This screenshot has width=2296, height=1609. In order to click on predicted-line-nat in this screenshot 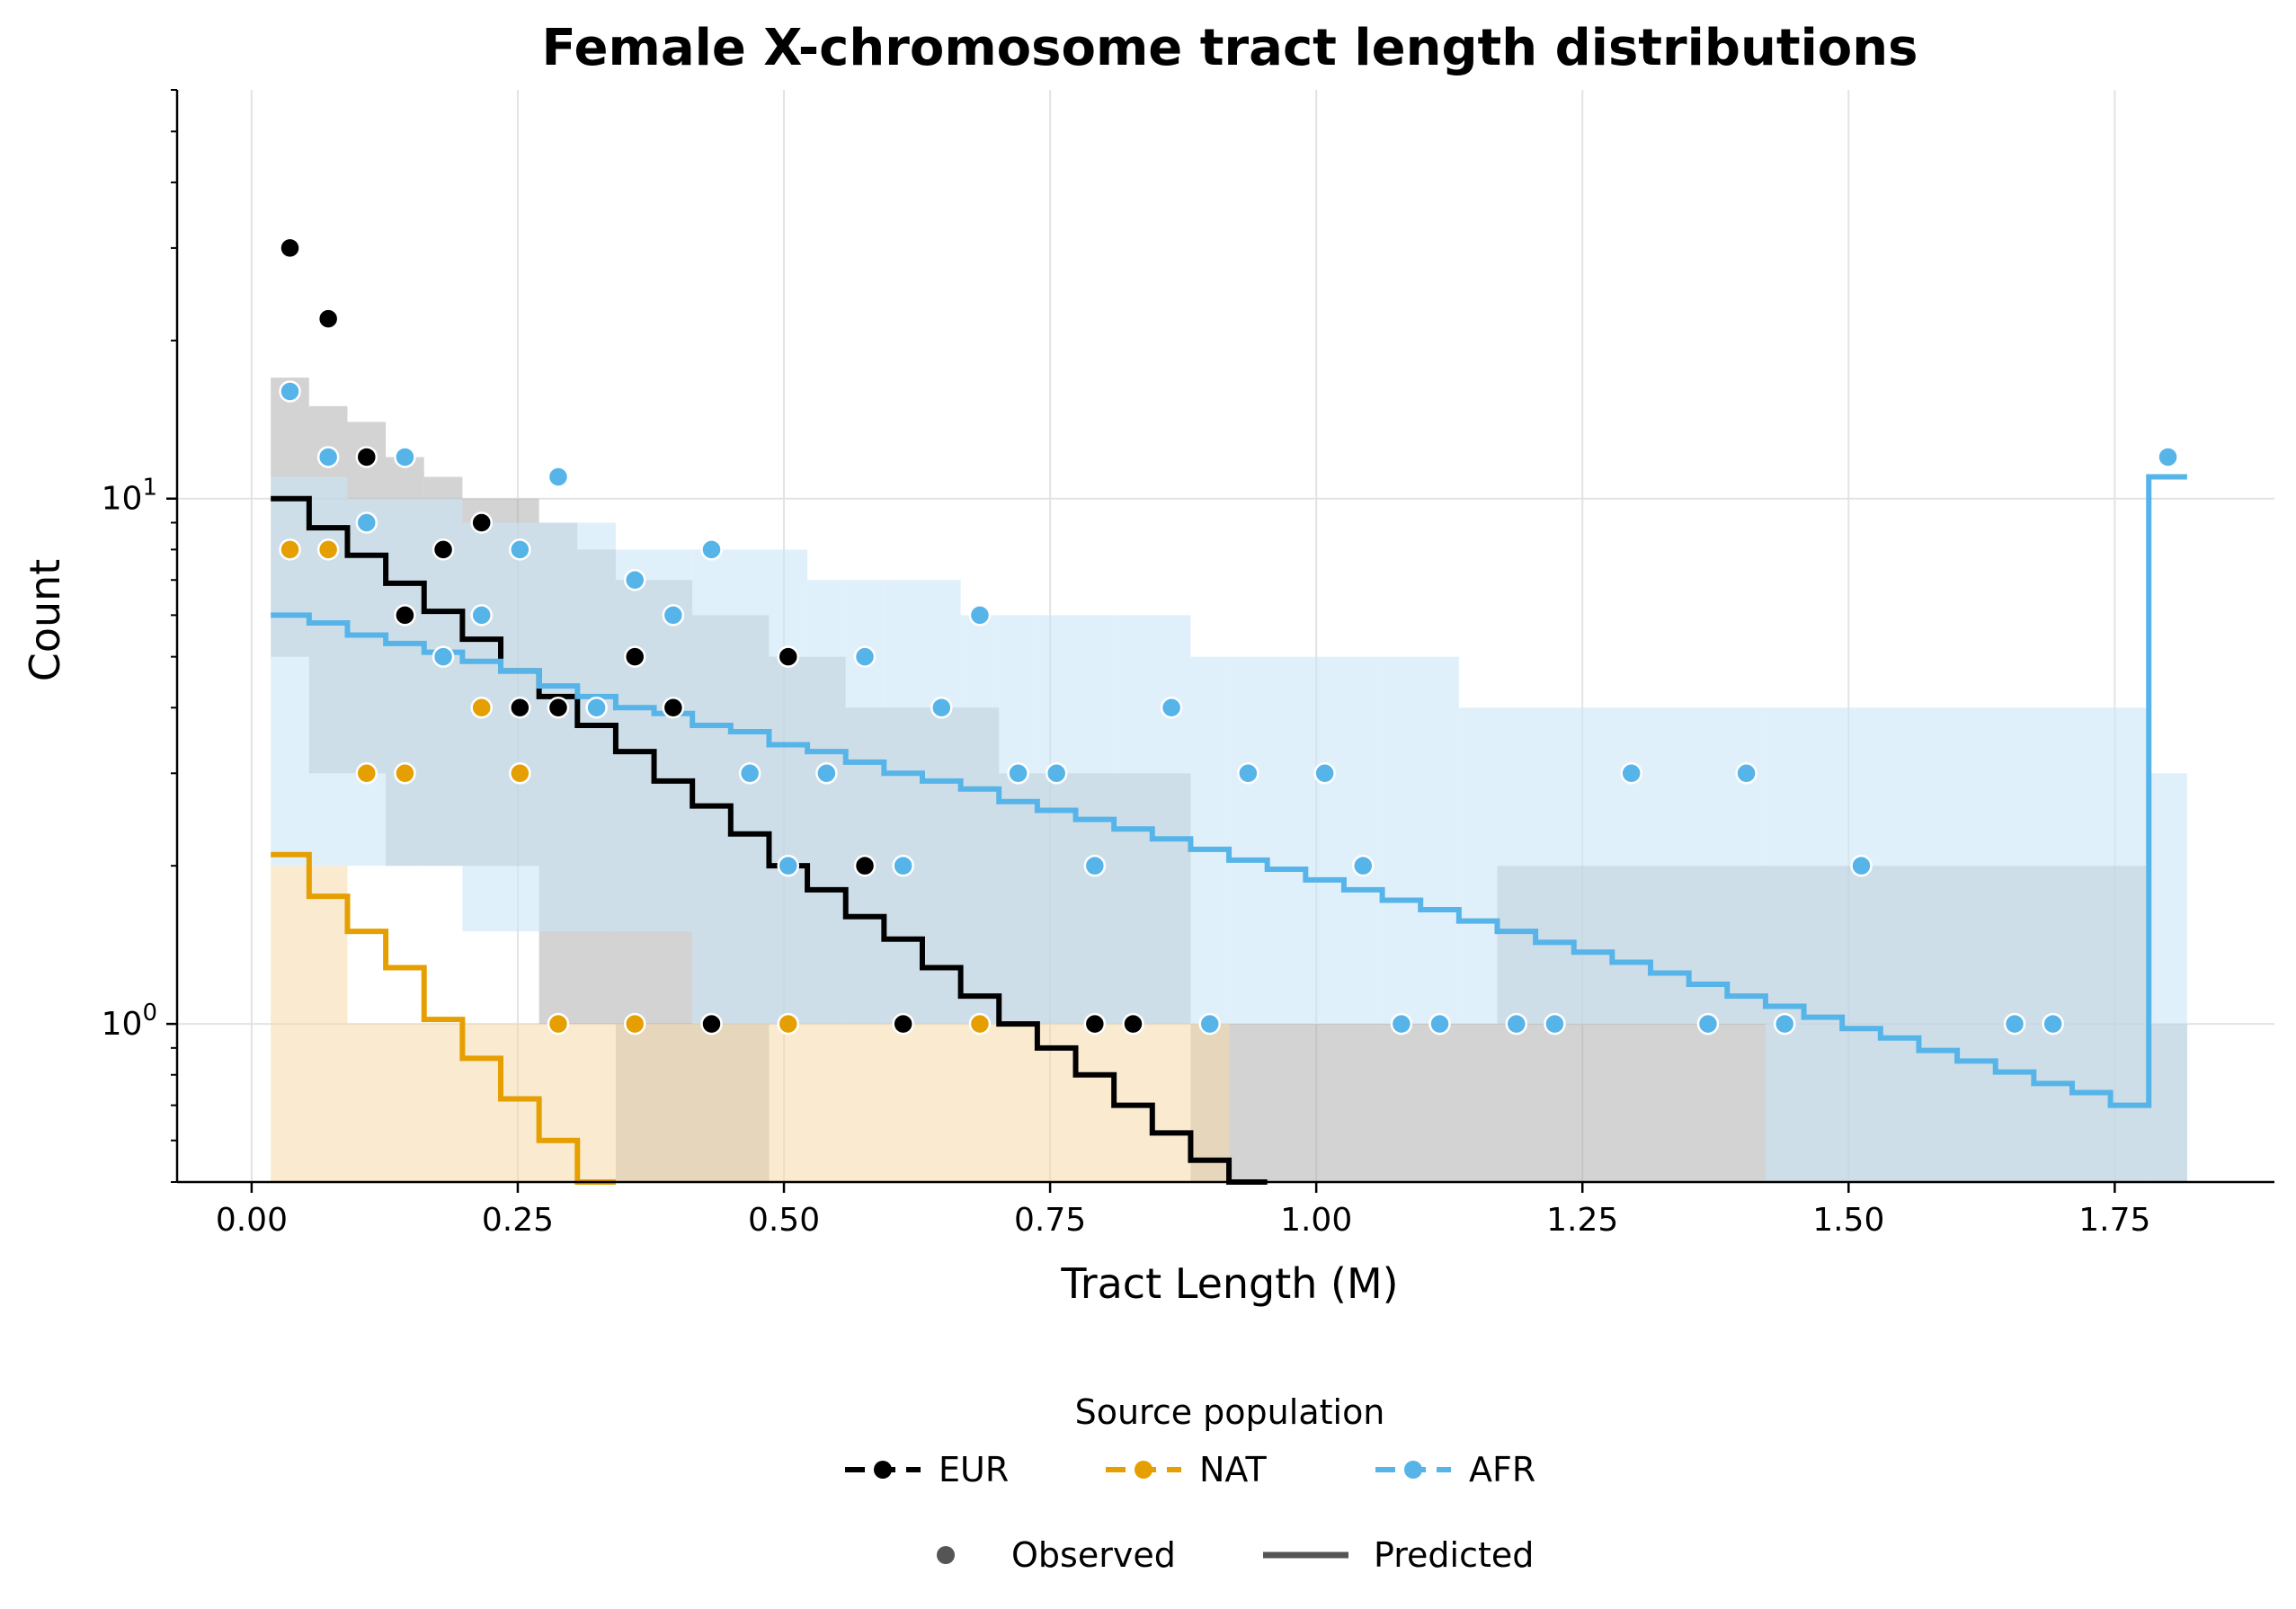, I will do `click(443, 1018)`.